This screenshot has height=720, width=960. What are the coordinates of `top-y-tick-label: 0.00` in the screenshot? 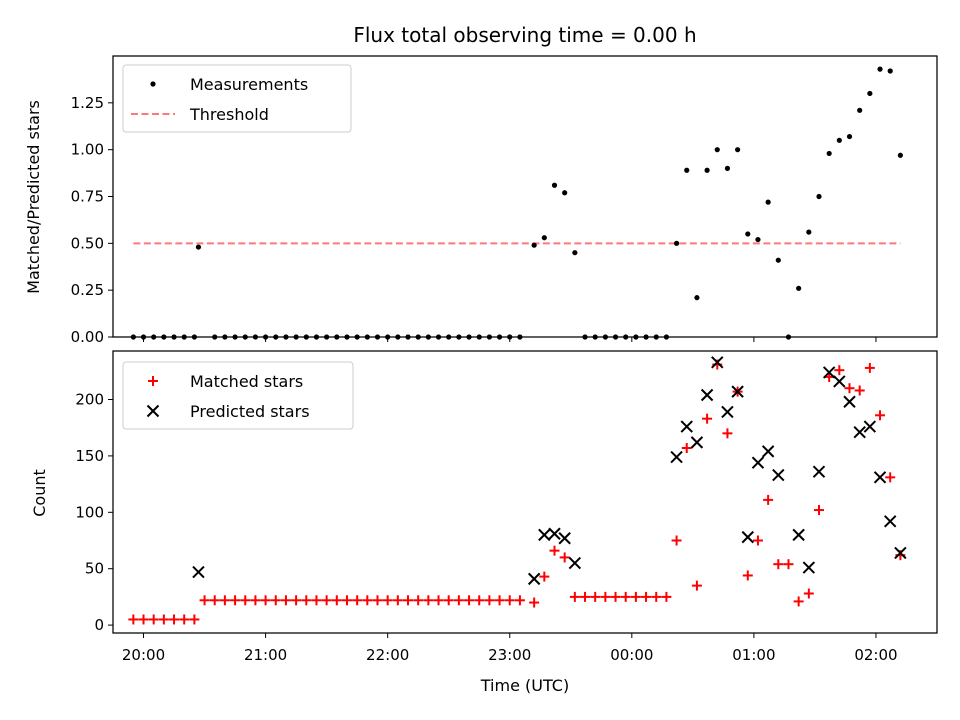 It's located at (87, 337).